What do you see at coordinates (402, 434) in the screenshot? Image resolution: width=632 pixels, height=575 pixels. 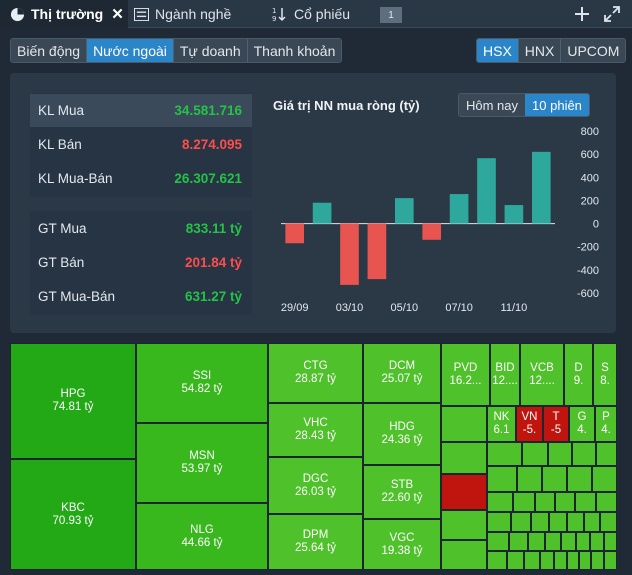 I see `treemap-tile-hdg: HDG 24.36 tỷ` at bounding box center [402, 434].